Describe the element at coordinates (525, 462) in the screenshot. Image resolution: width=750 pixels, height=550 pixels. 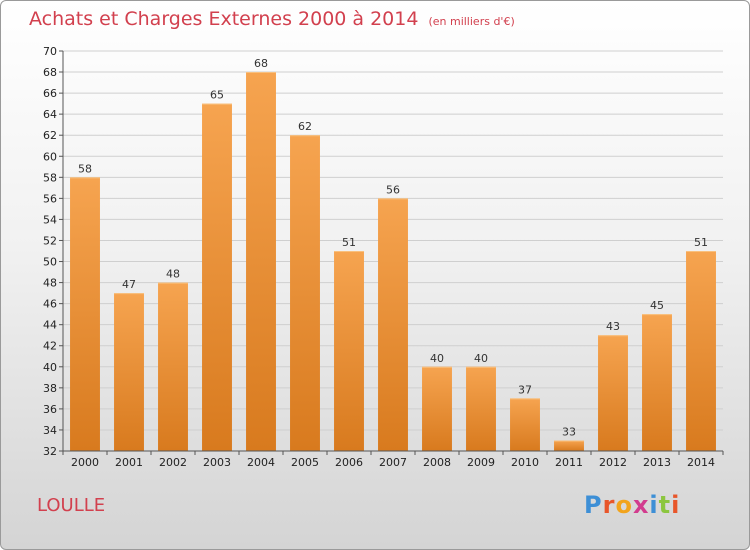
I see `x-tick-label-2010: 2010` at that location.